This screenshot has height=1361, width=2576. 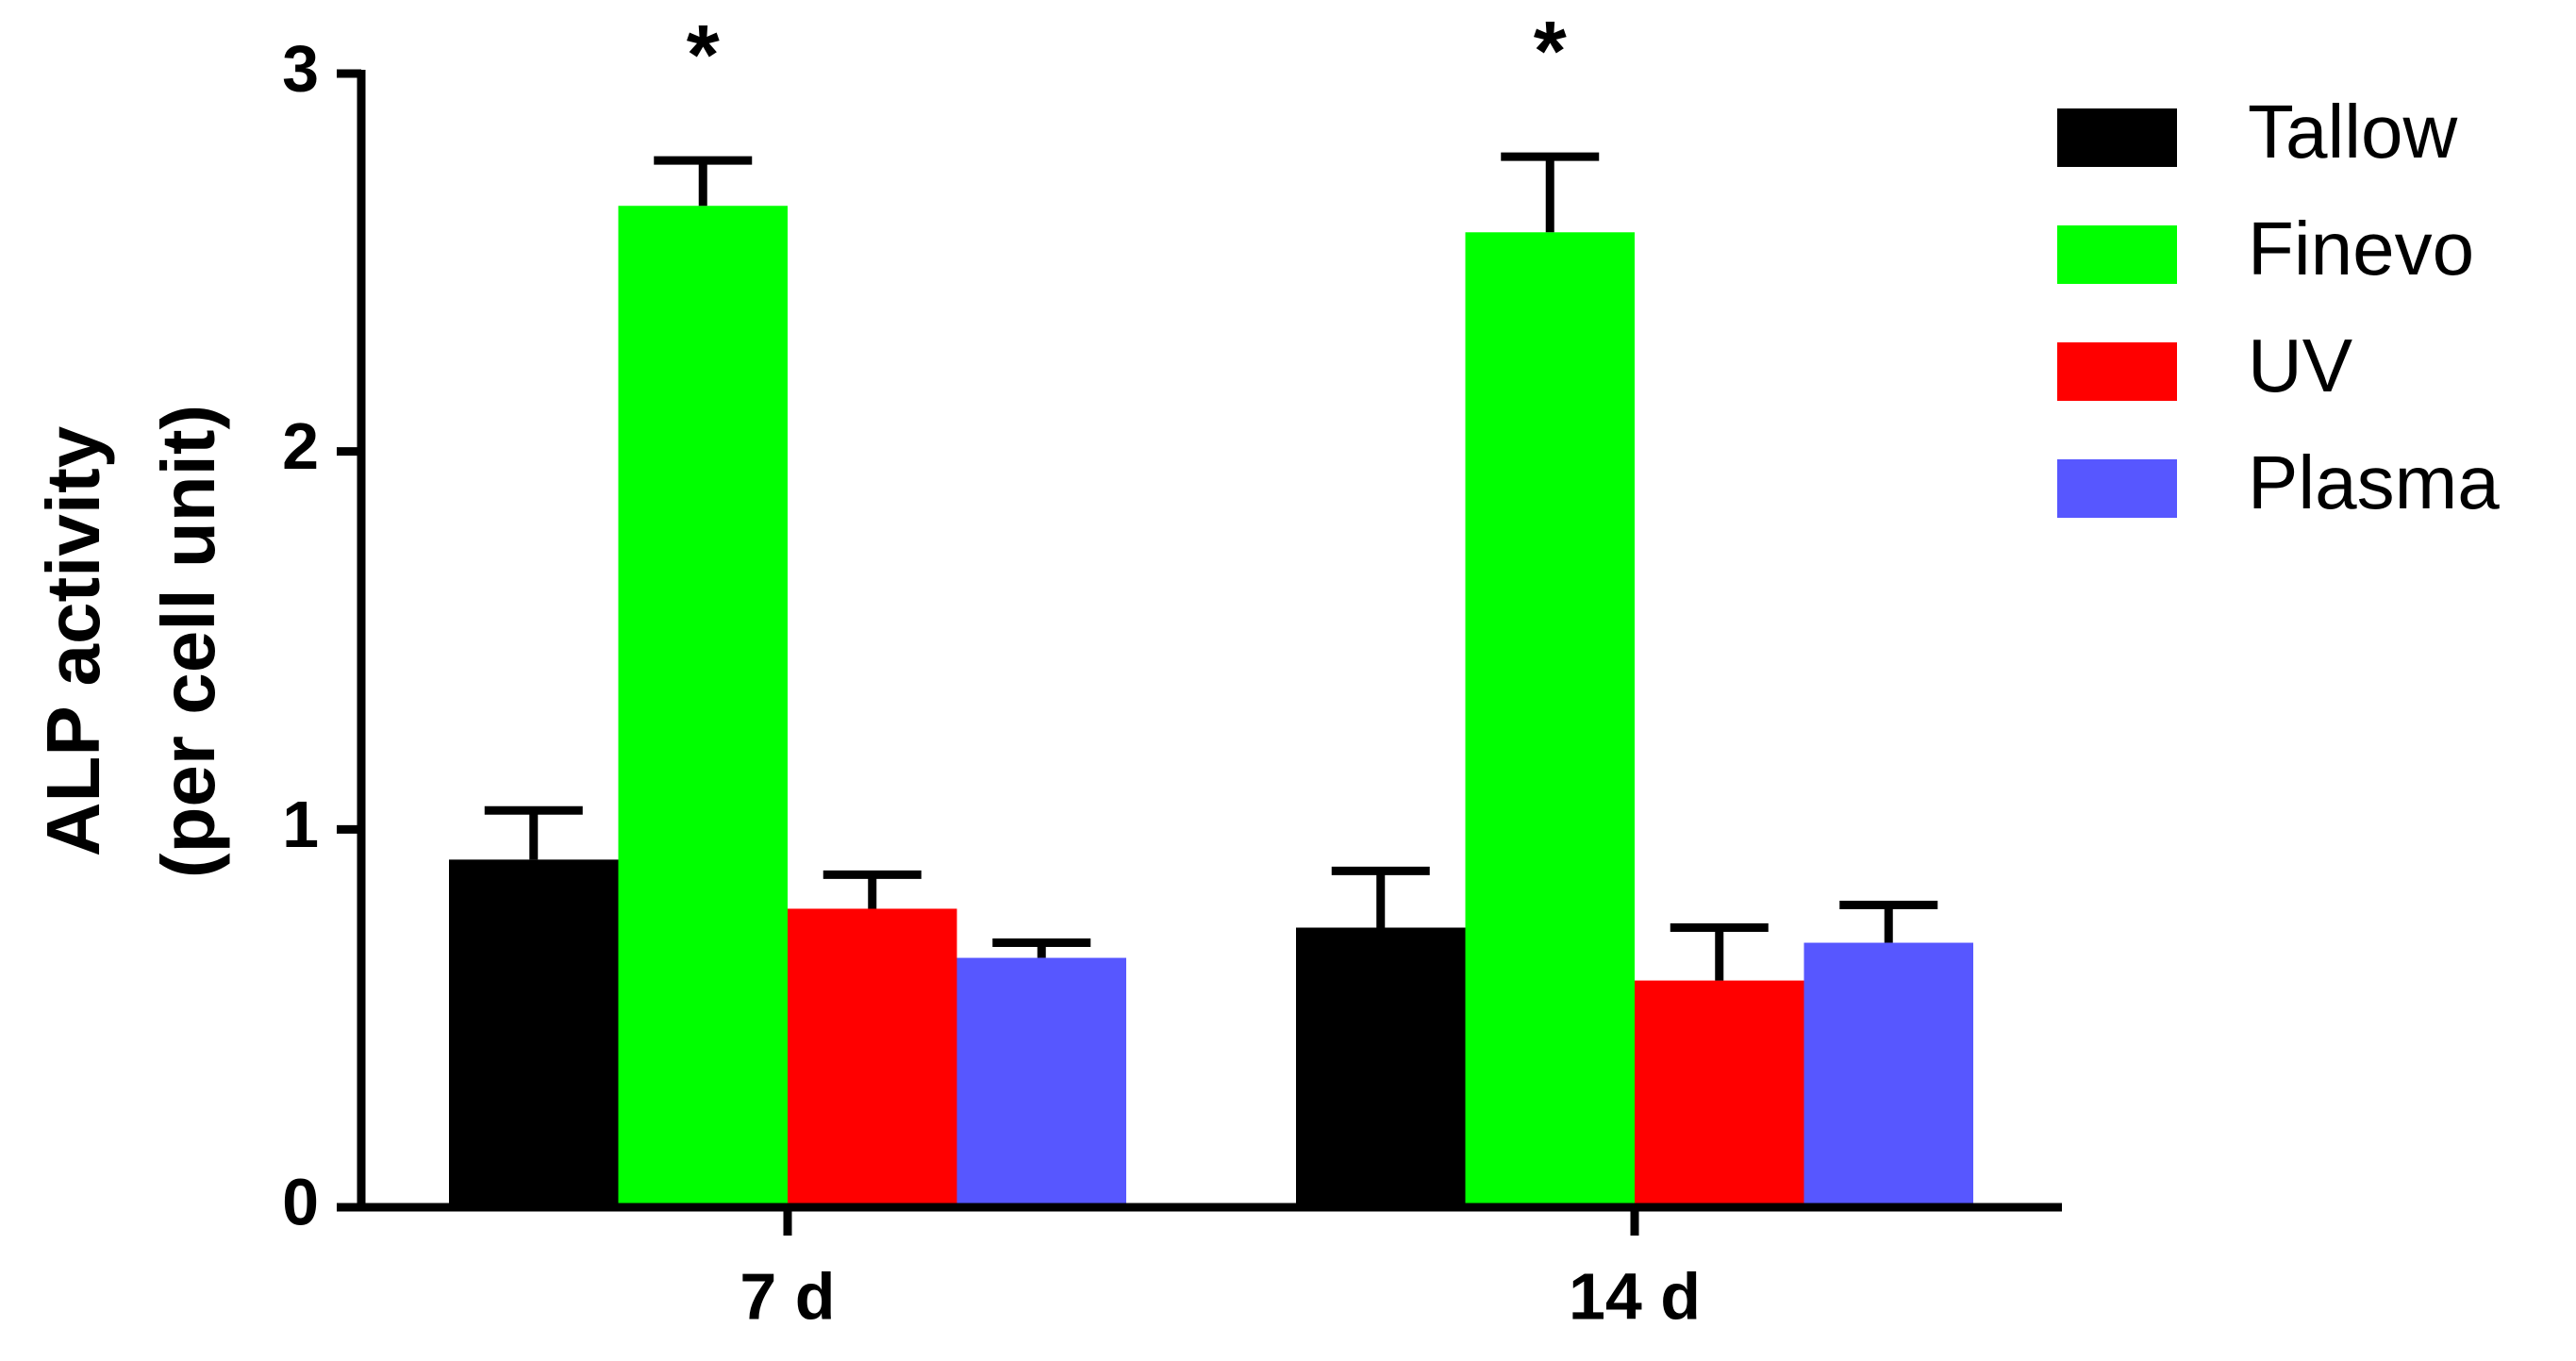 What do you see at coordinates (73, 641) in the screenshot?
I see `y-axis-label: ALP activity` at bounding box center [73, 641].